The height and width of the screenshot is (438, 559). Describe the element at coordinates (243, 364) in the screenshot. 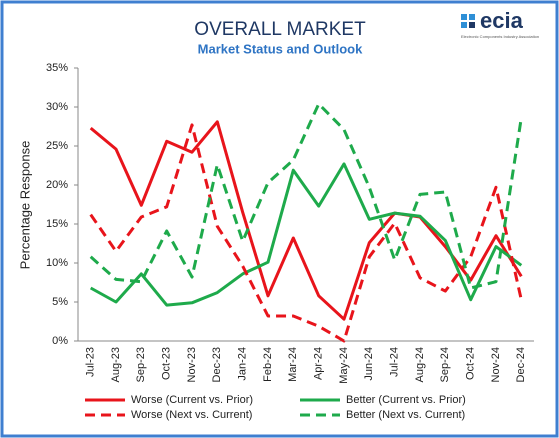

I see `x-tick-label: Jan-24` at that location.